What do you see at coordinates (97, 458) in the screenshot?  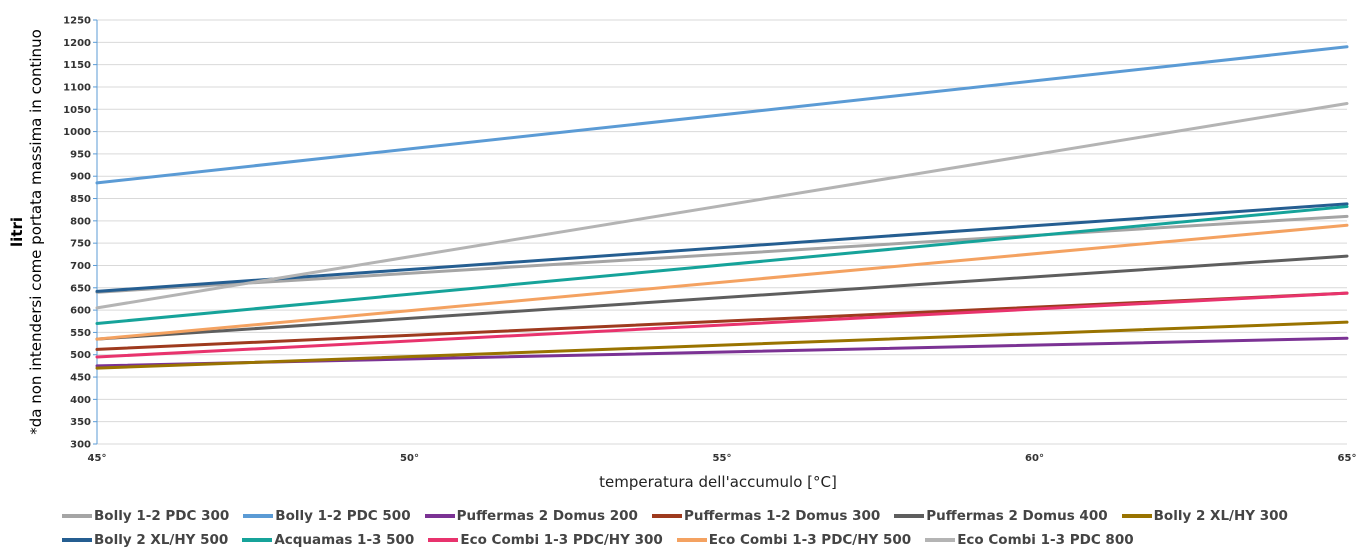 I see `x-tick-label: 45°` at bounding box center [97, 458].